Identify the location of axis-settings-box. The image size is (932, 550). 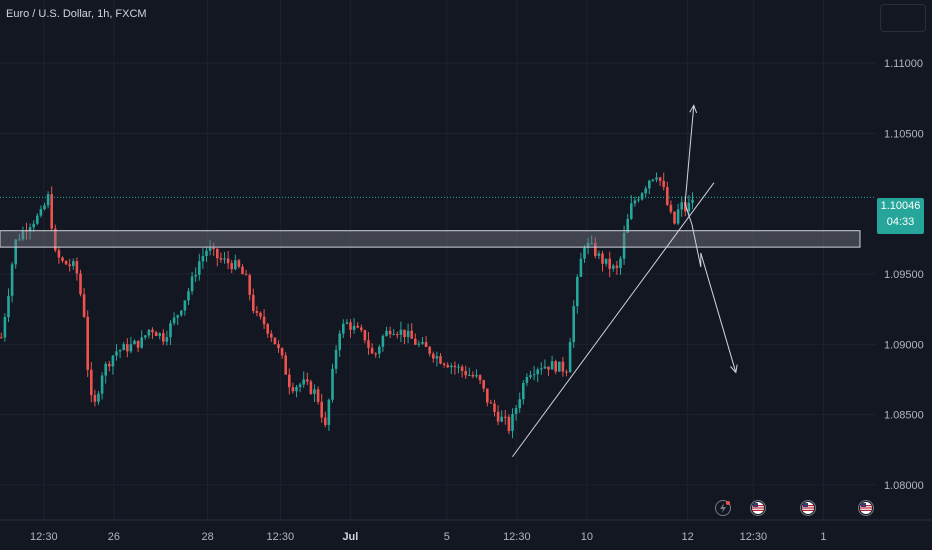
(903, 18).